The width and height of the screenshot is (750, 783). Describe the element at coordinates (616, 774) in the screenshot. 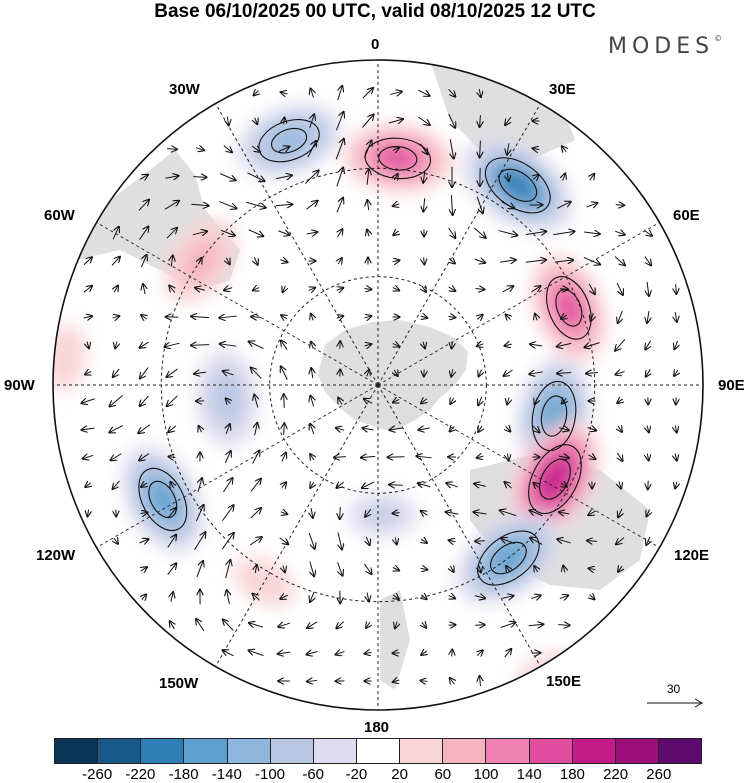

I see `colorbar-tick-label: 220` at that location.